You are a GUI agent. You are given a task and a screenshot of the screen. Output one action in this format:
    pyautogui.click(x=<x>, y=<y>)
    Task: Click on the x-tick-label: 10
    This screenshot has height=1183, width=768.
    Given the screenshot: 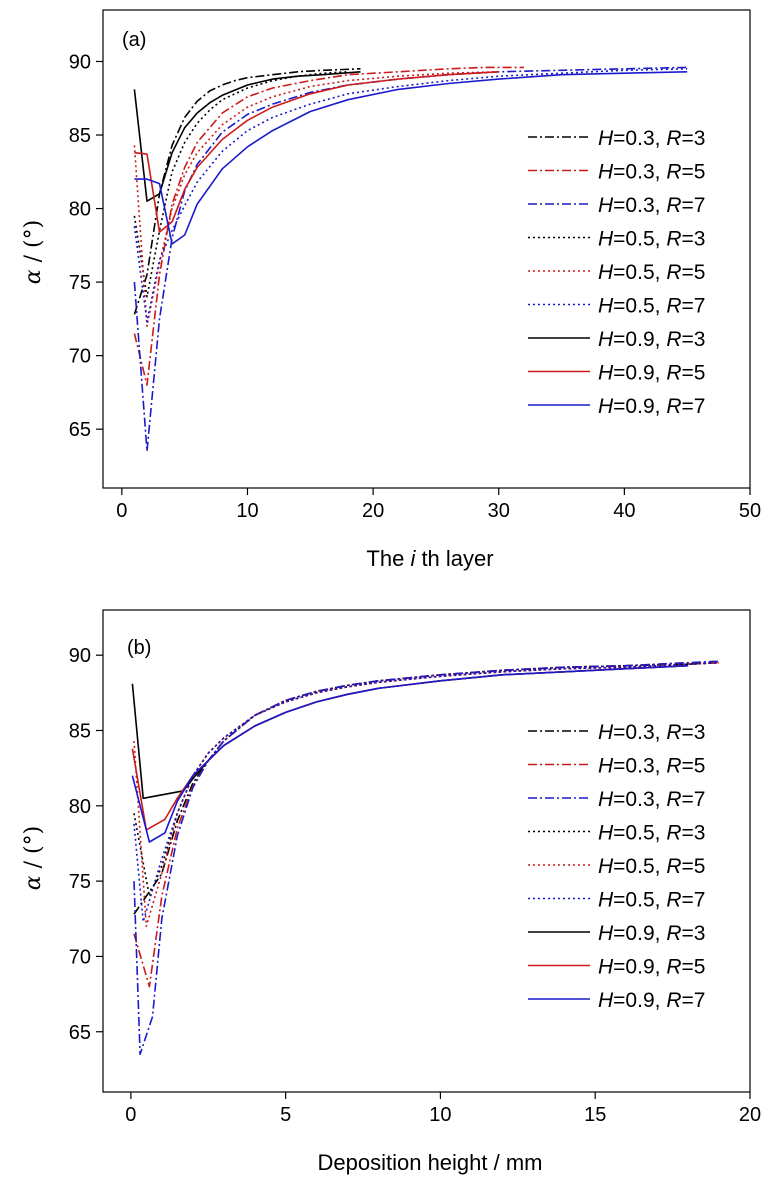 What is the action you would take?
    pyautogui.click(x=247, y=511)
    